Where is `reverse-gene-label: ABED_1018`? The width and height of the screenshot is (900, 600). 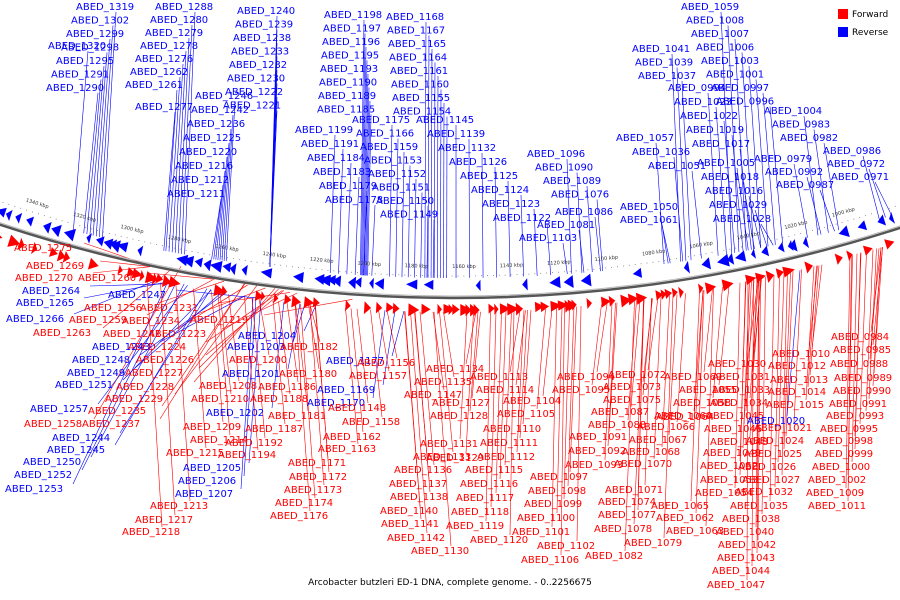
reverse-gene-label: ABED_1018 is located at coordinates (730, 177).